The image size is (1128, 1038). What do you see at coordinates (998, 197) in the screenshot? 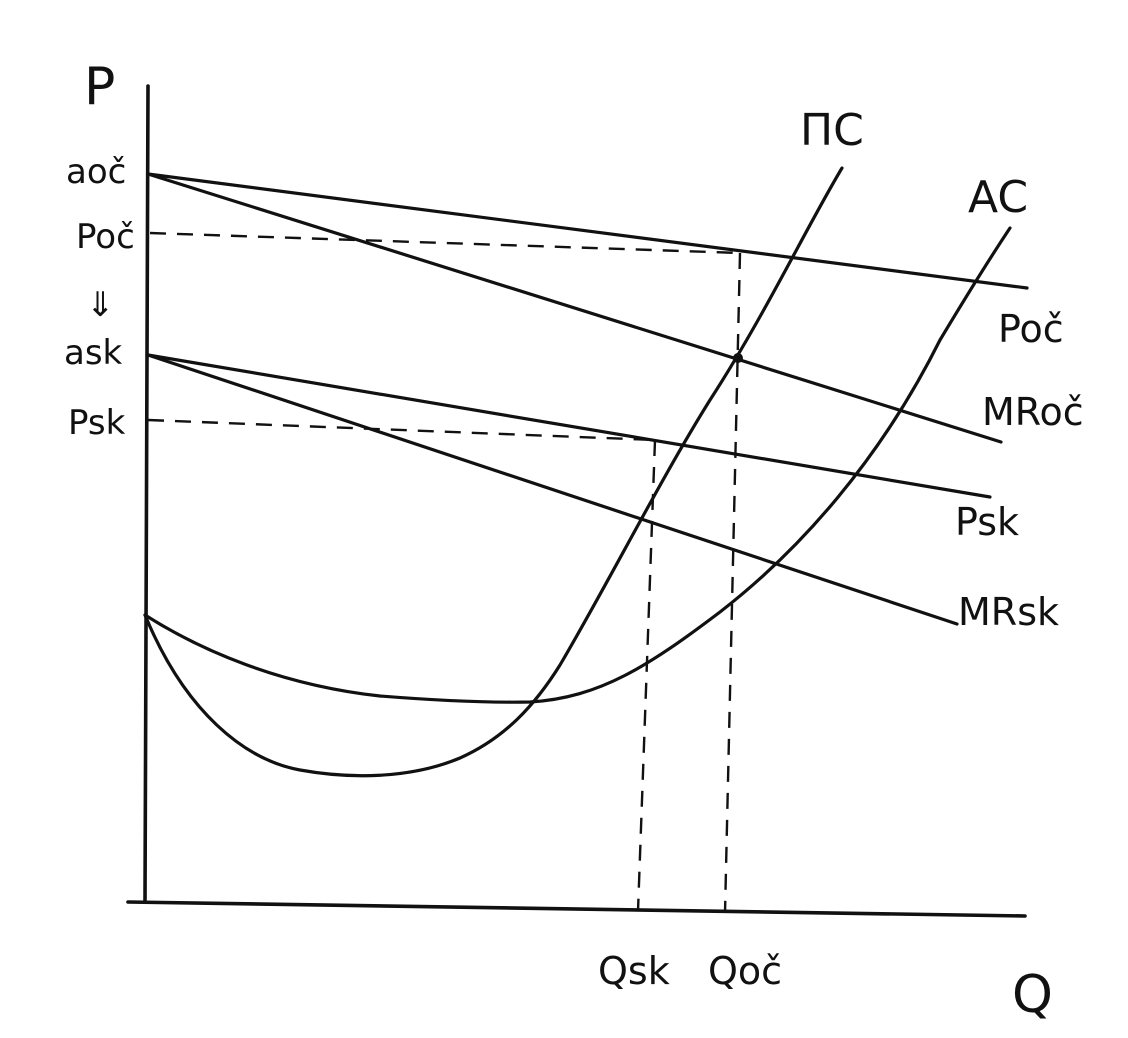
I see `ac-curve-label: AC` at bounding box center [998, 197].